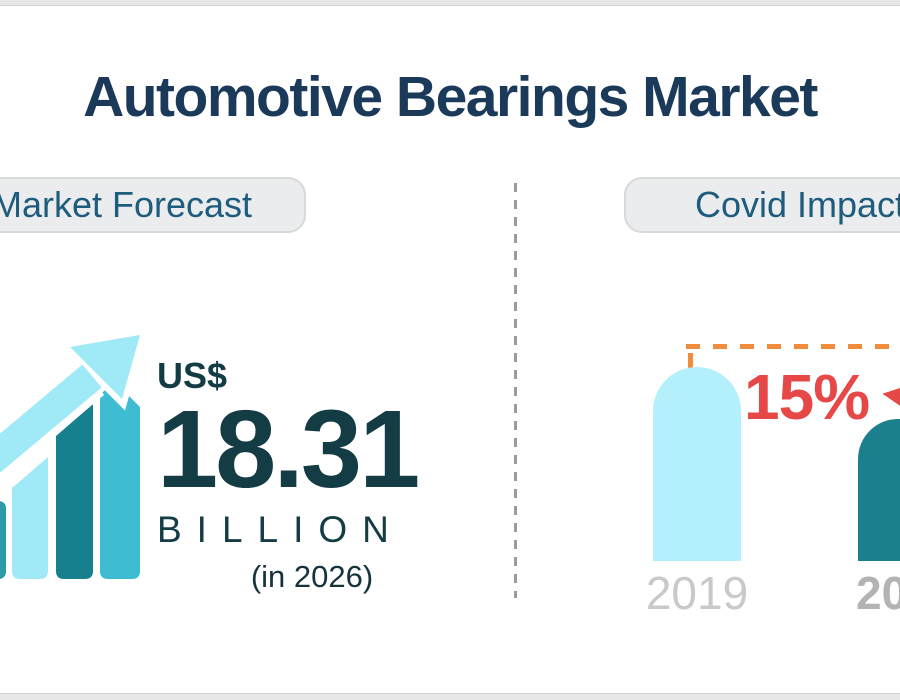 This screenshot has height=700, width=900. Describe the element at coordinates (280, 530) in the screenshot. I see `forecast-unit: BILLION` at that location.